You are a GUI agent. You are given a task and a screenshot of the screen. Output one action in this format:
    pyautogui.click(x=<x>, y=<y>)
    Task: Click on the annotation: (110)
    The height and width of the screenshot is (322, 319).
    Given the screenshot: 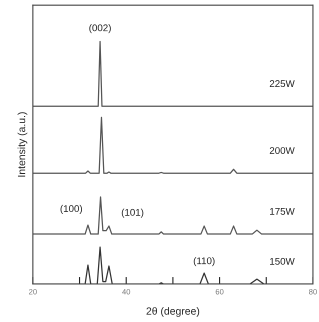 What is the action you would take?
    pyautogui.click(x=204, y=261)
    